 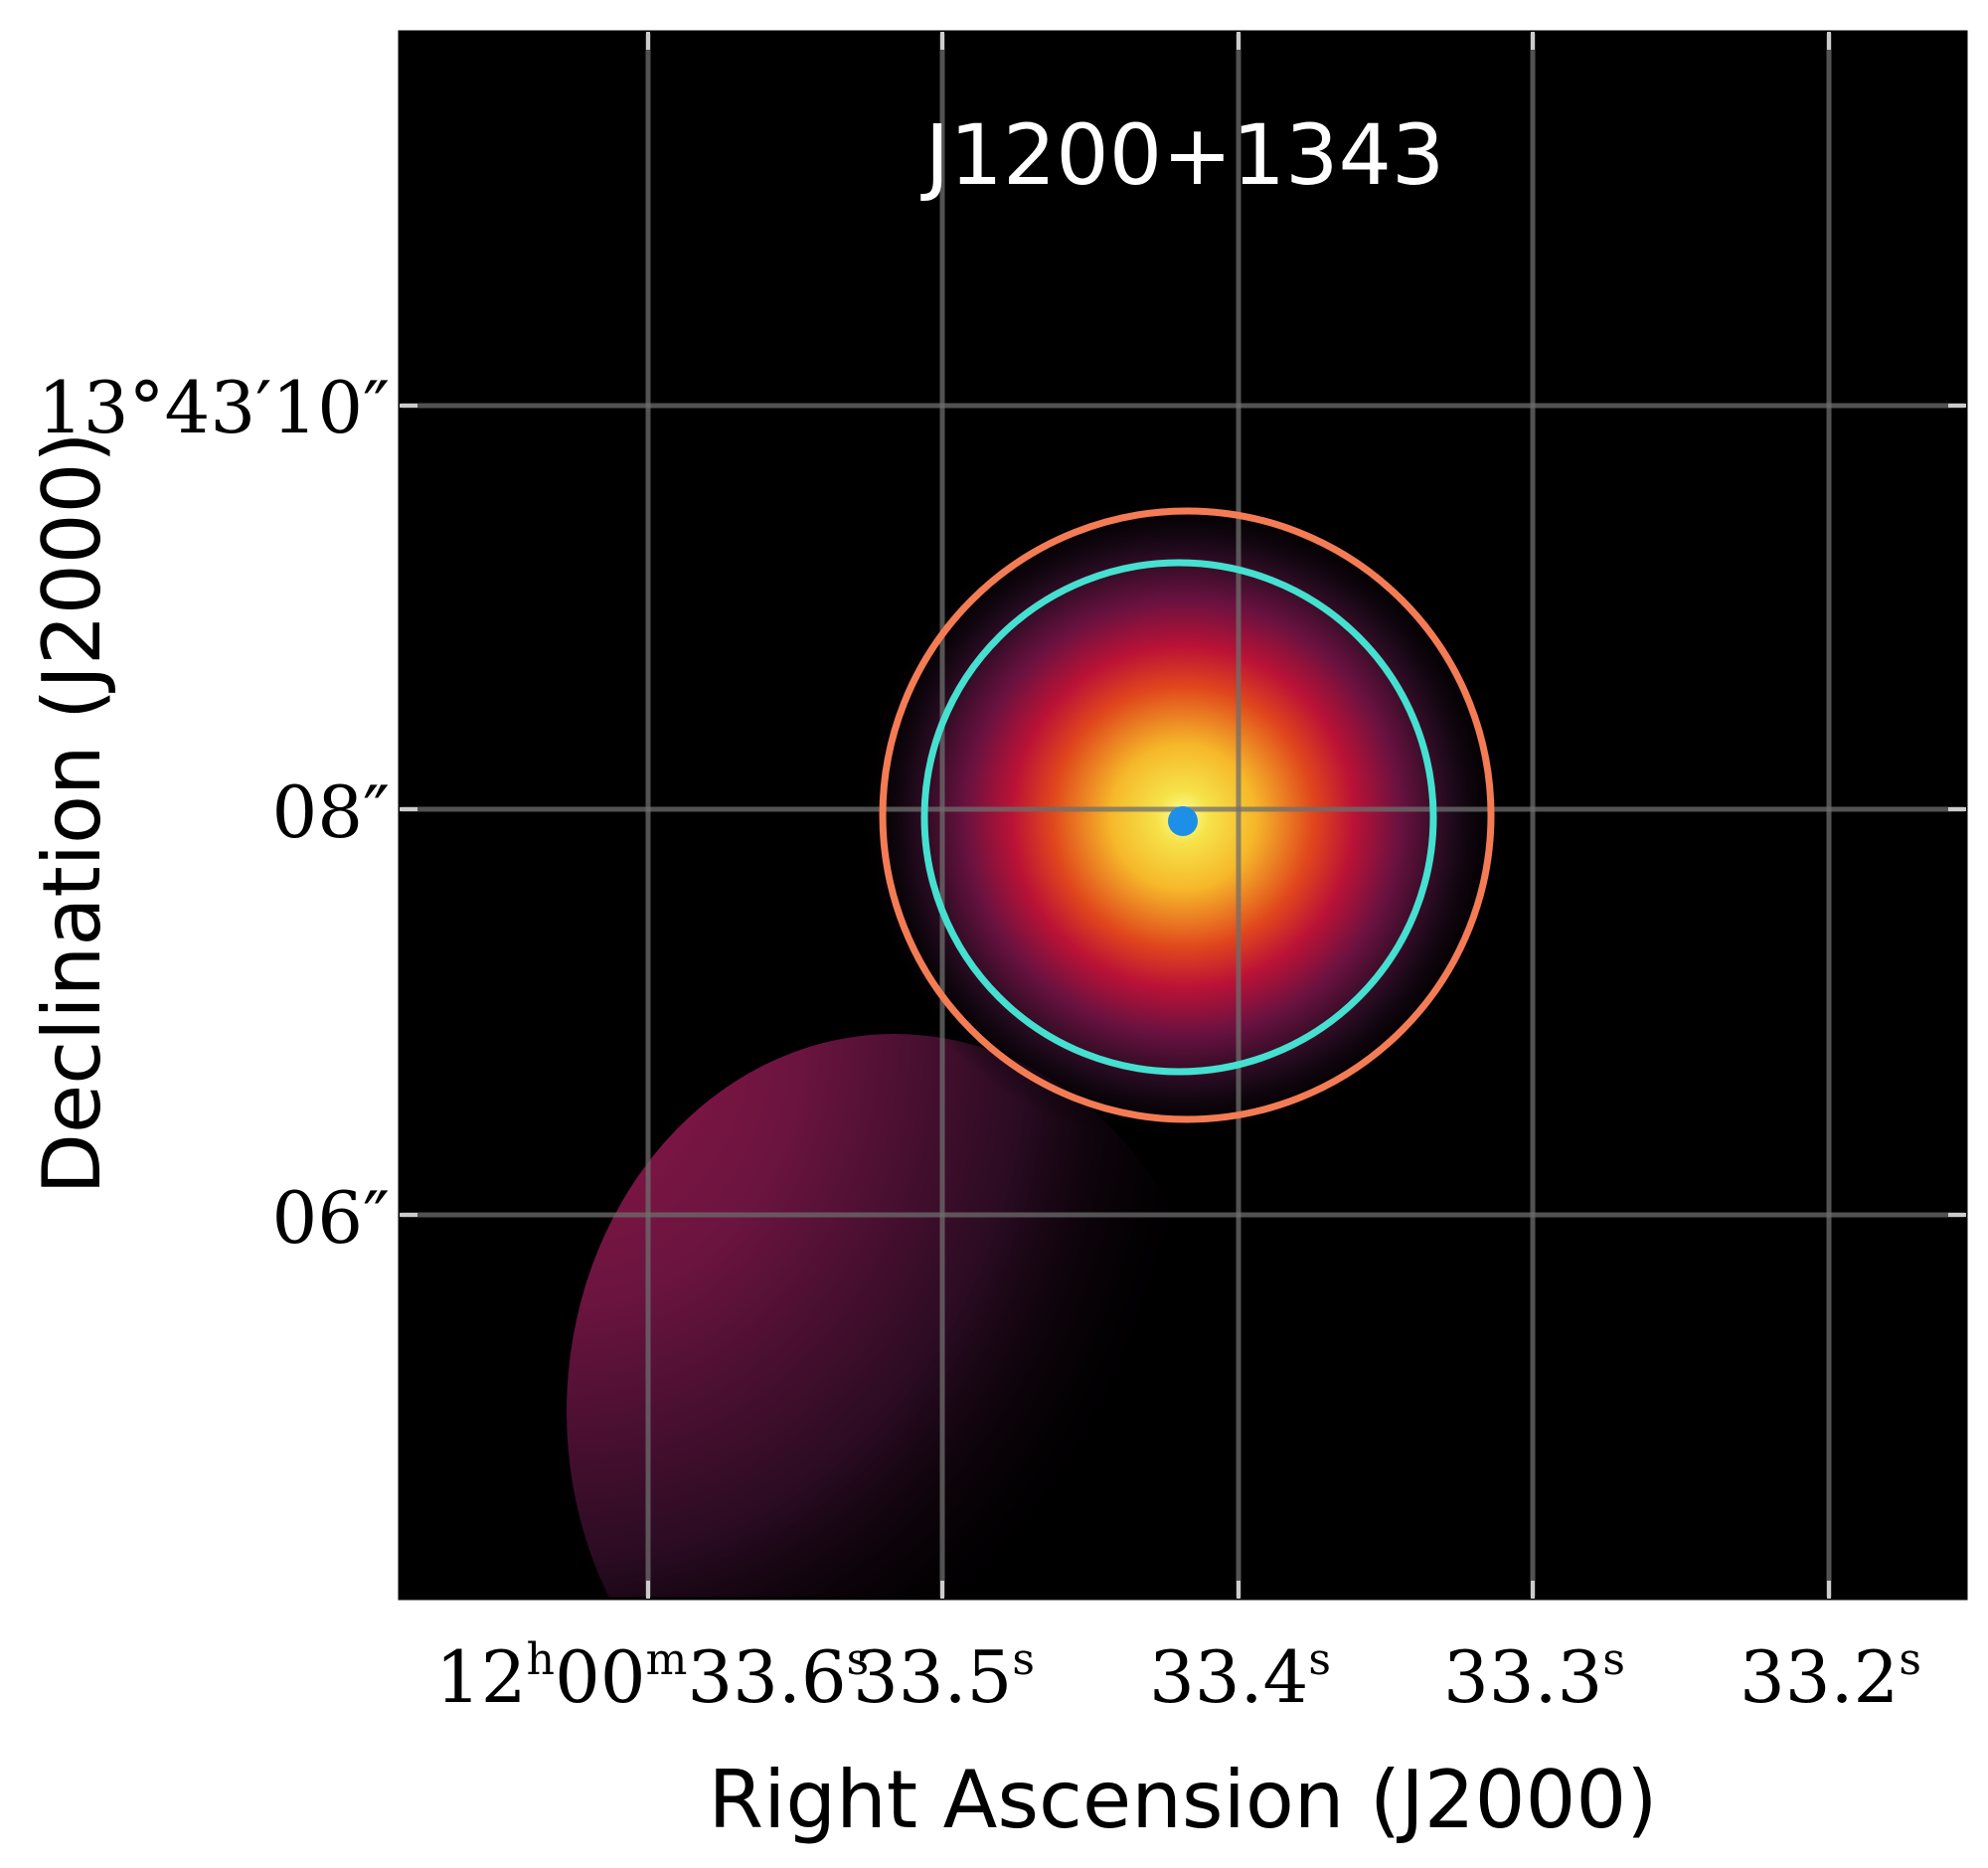 What do you see at coordinates (330, 812) in the screenshot?
I see `dec-tick-label: 08″` at bounding box center [330, 812].